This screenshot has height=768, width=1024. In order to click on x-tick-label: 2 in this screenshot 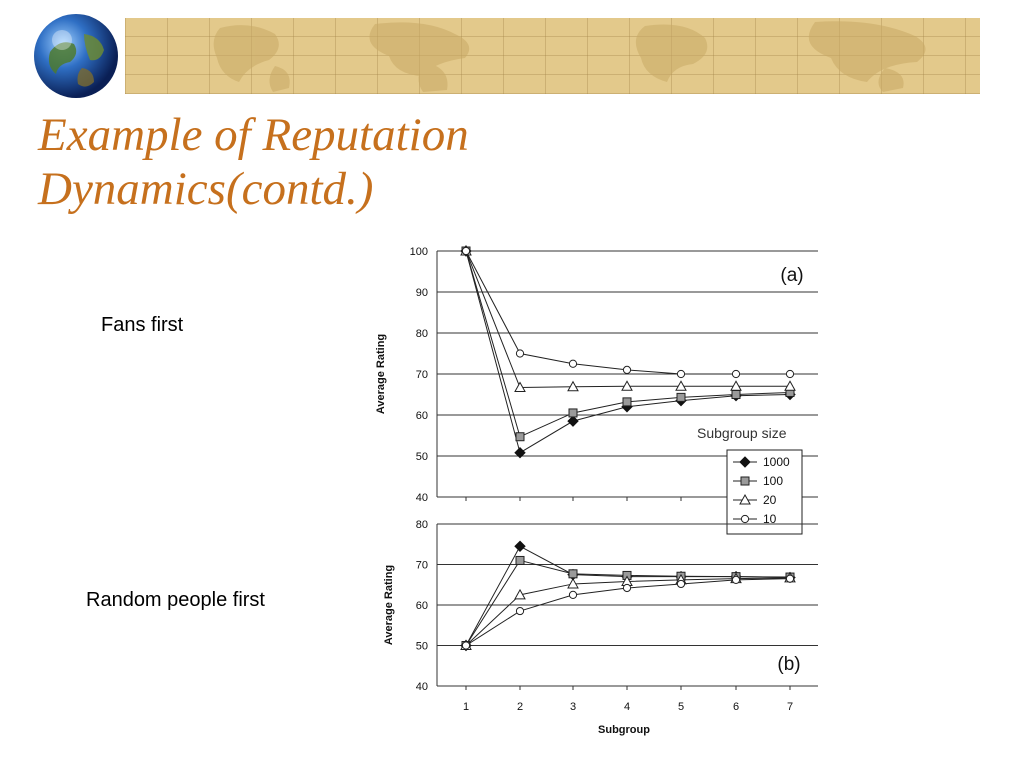, I will do `click(520, 707)`.